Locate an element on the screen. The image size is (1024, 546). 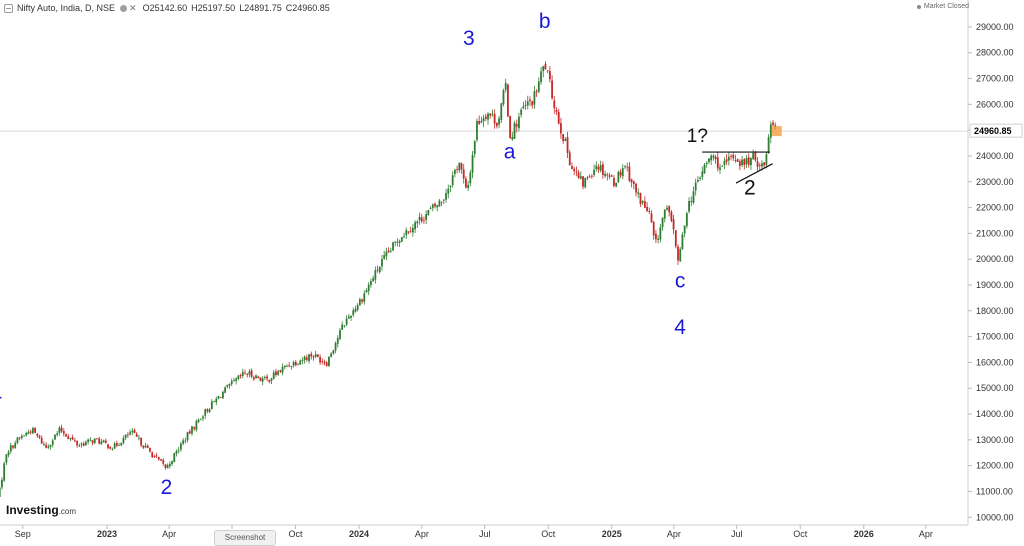
x-tick-label: Apr is located at coordinates (422, 534).